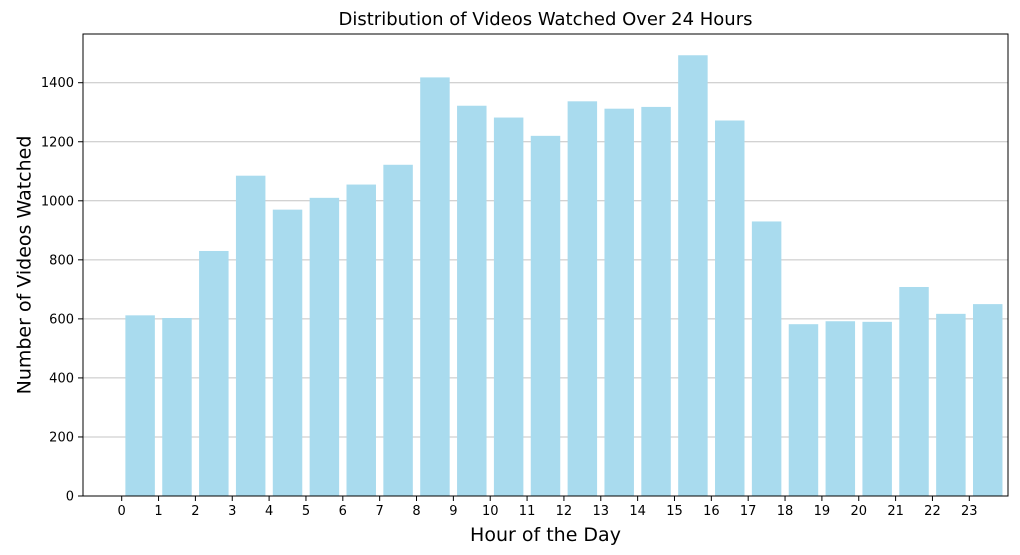 This screenshot has width=1020, height=555. I want to click on x-tick-label: 15, so click(674, 511).